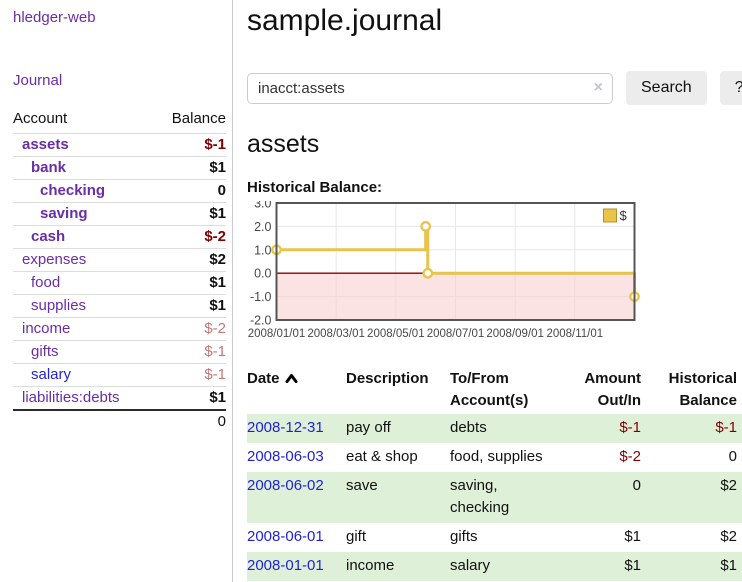  I want to click on register-row: 2008-01-01 income salary $1 $1, so click(494, 566).